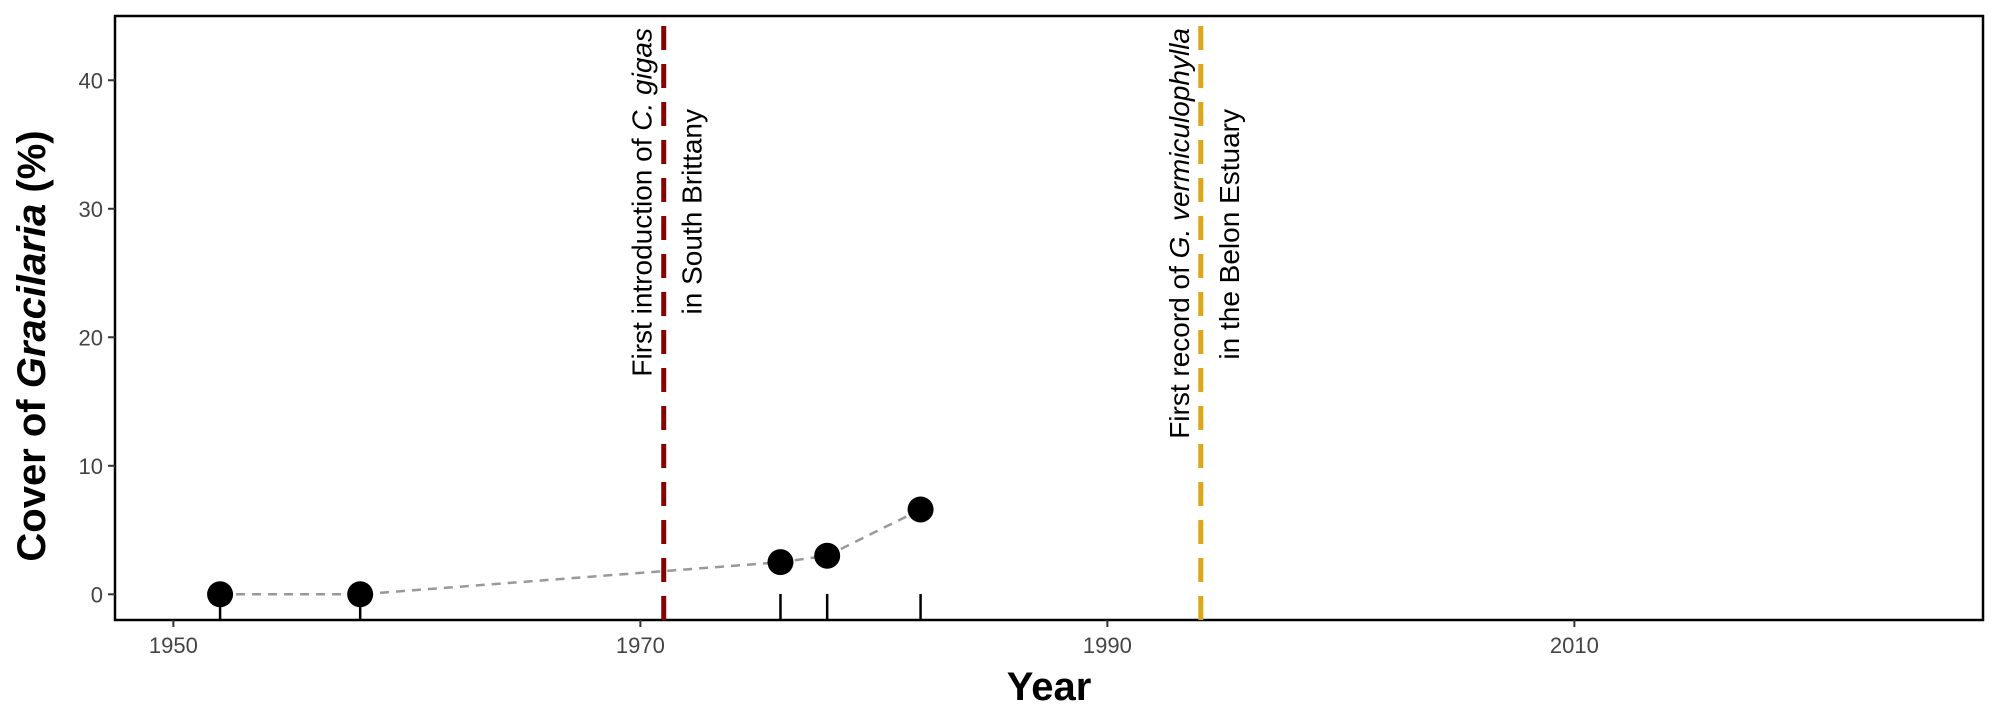 The height and width of the screenshot is (722, 2000). What do you see at coordinates (1049, 687) in the screenshot?
I see `x-axis-title: Year` at bounding box center [1049, 687].